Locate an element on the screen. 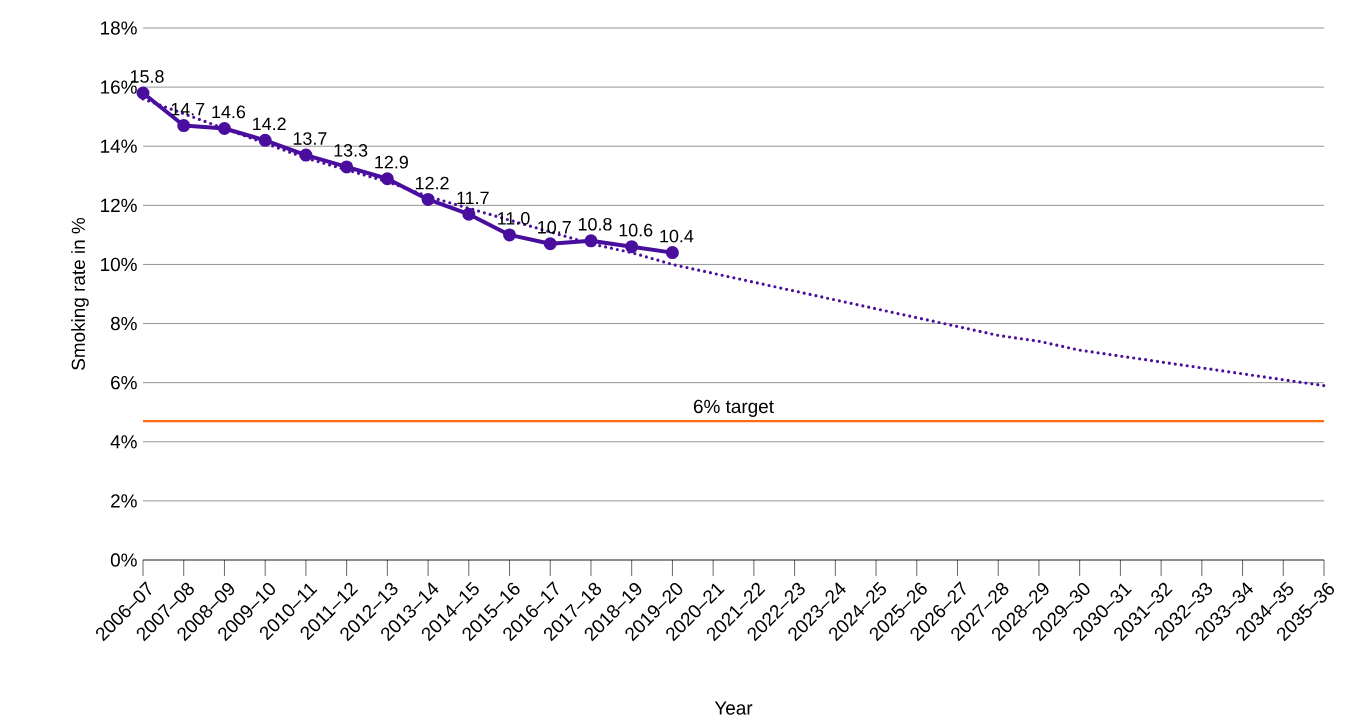 The height and width of the screenshot is (725, 1357). data-label: 10.8 is located at coordinates (595, 224).